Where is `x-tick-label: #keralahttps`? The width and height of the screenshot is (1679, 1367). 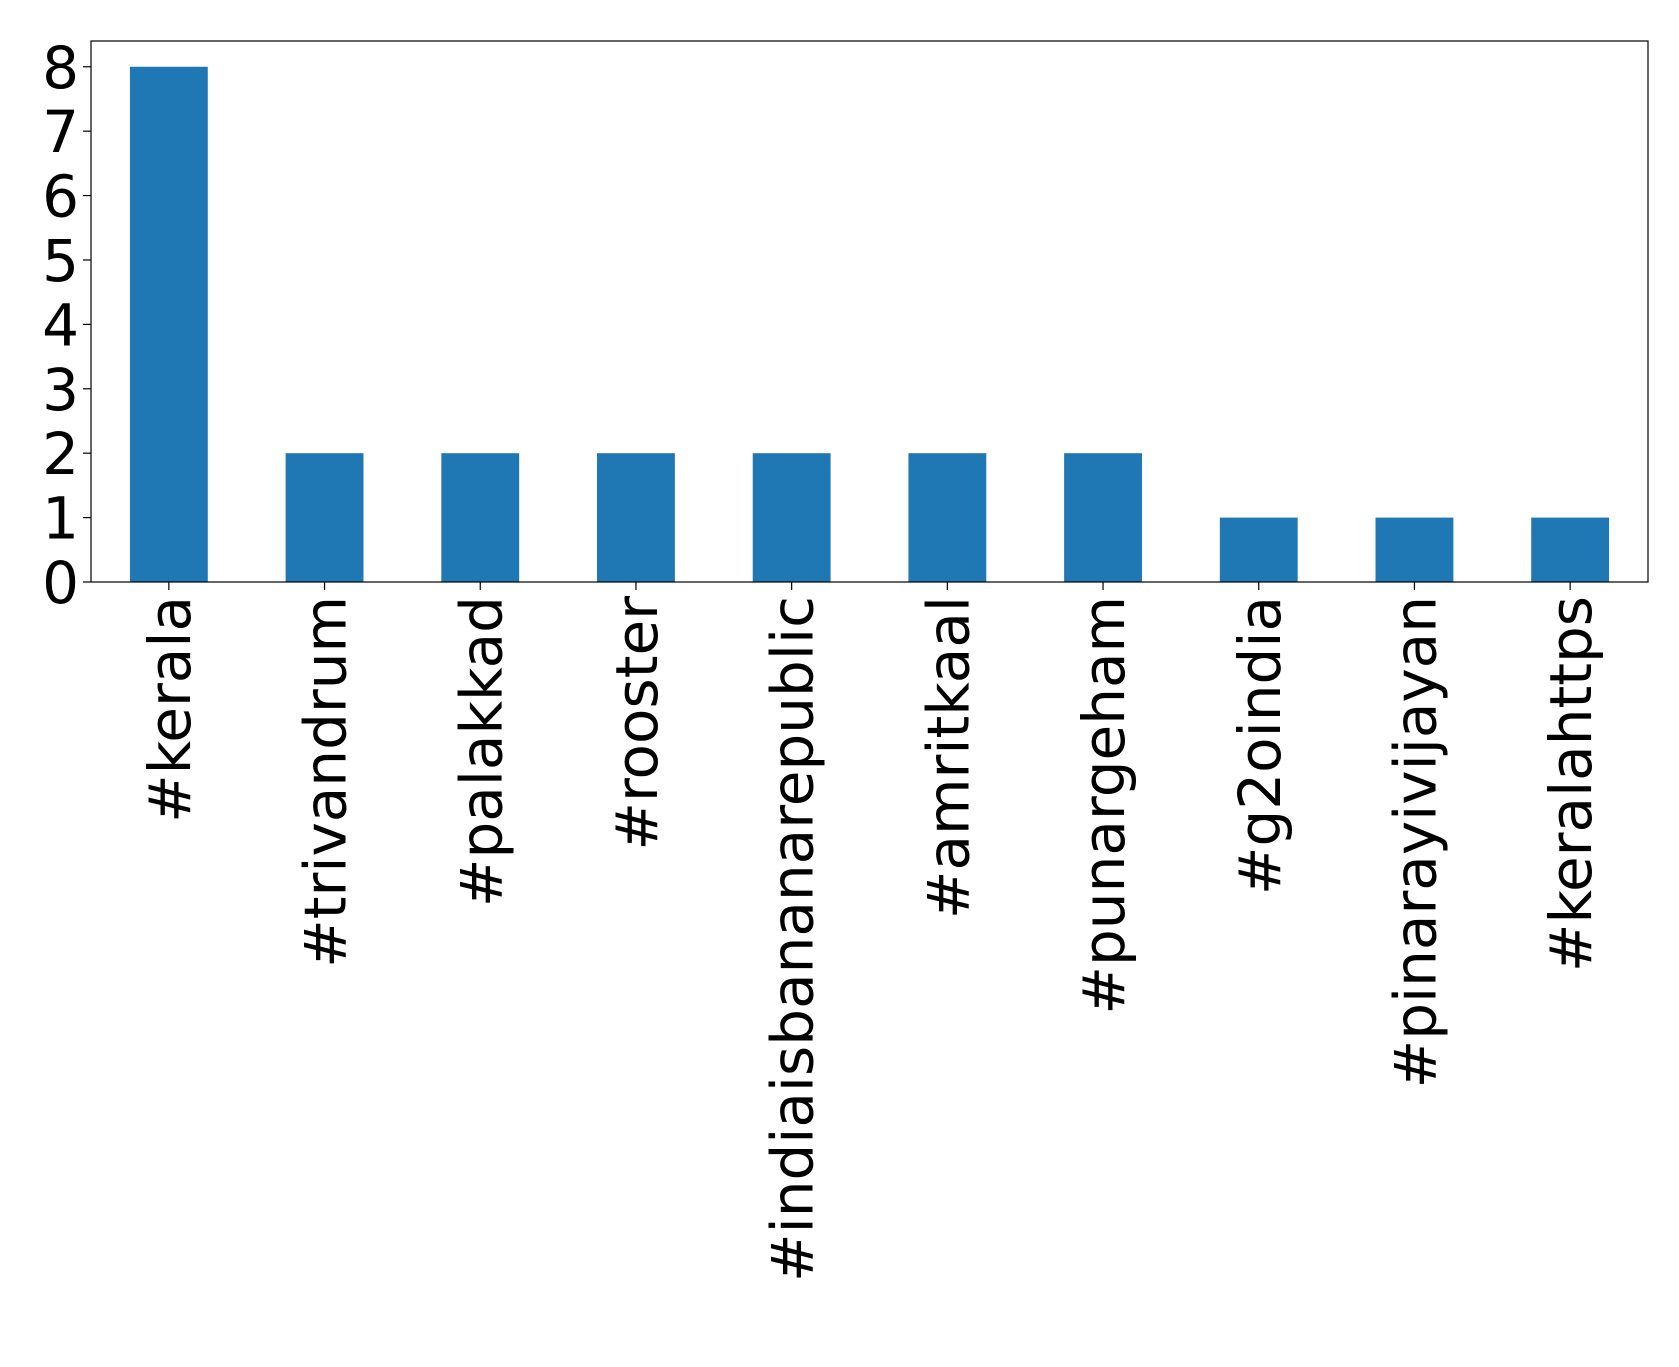
x-tick-label: #keralahttps is located at coordinates (1571, 784).